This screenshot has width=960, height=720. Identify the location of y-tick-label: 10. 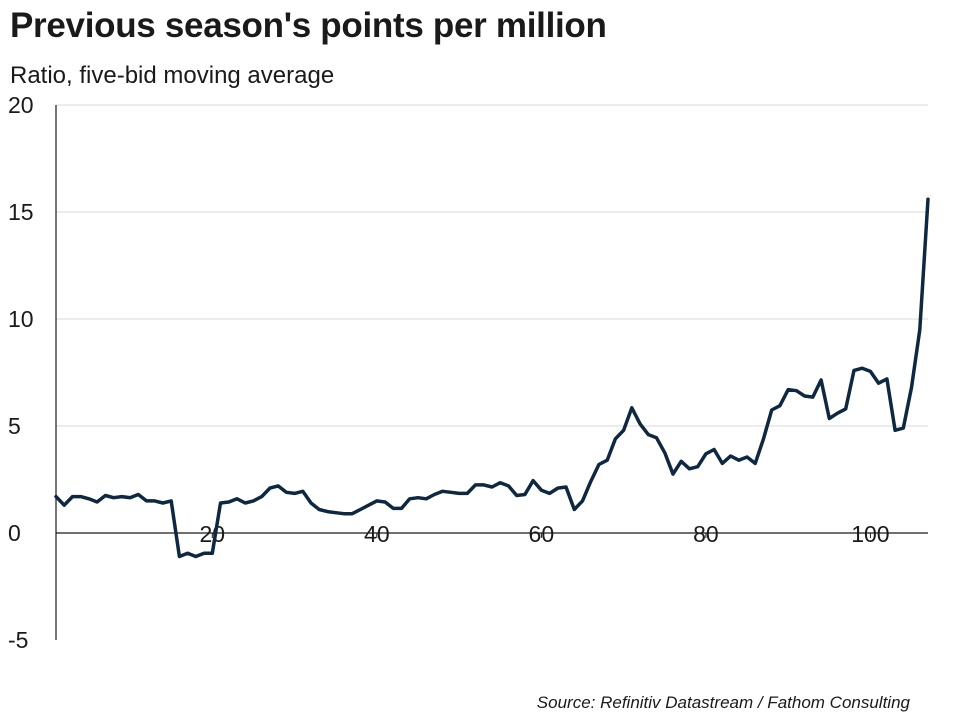
(21, 319).